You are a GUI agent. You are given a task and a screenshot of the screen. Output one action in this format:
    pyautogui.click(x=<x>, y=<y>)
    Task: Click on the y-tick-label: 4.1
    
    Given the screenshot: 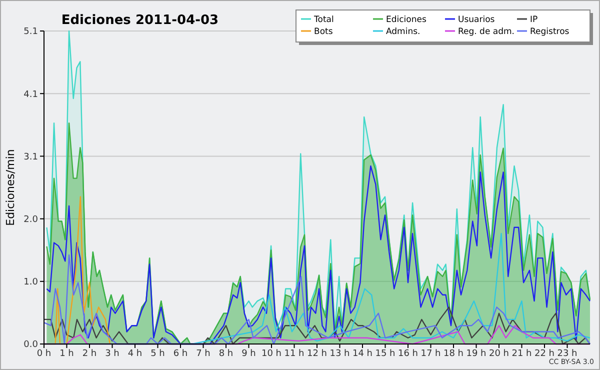 What is the action you would take?
    pyautogui.click(x=31, y=95)
    